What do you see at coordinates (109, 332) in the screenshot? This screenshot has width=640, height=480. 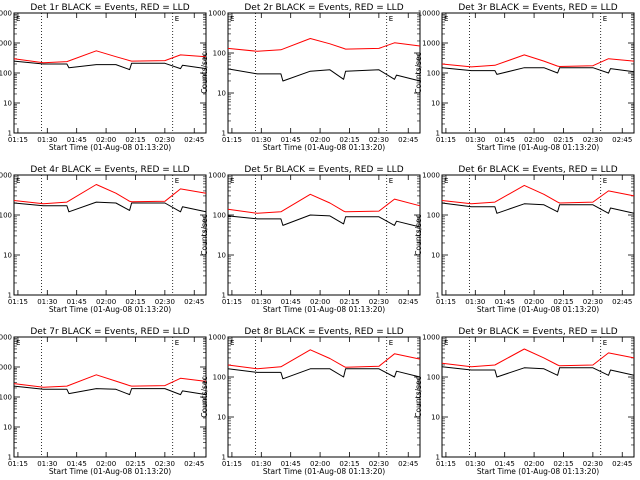 I see `panel-title: Det 7r BLACK = Events, RED = LLD` at bounding box center [109, 332].